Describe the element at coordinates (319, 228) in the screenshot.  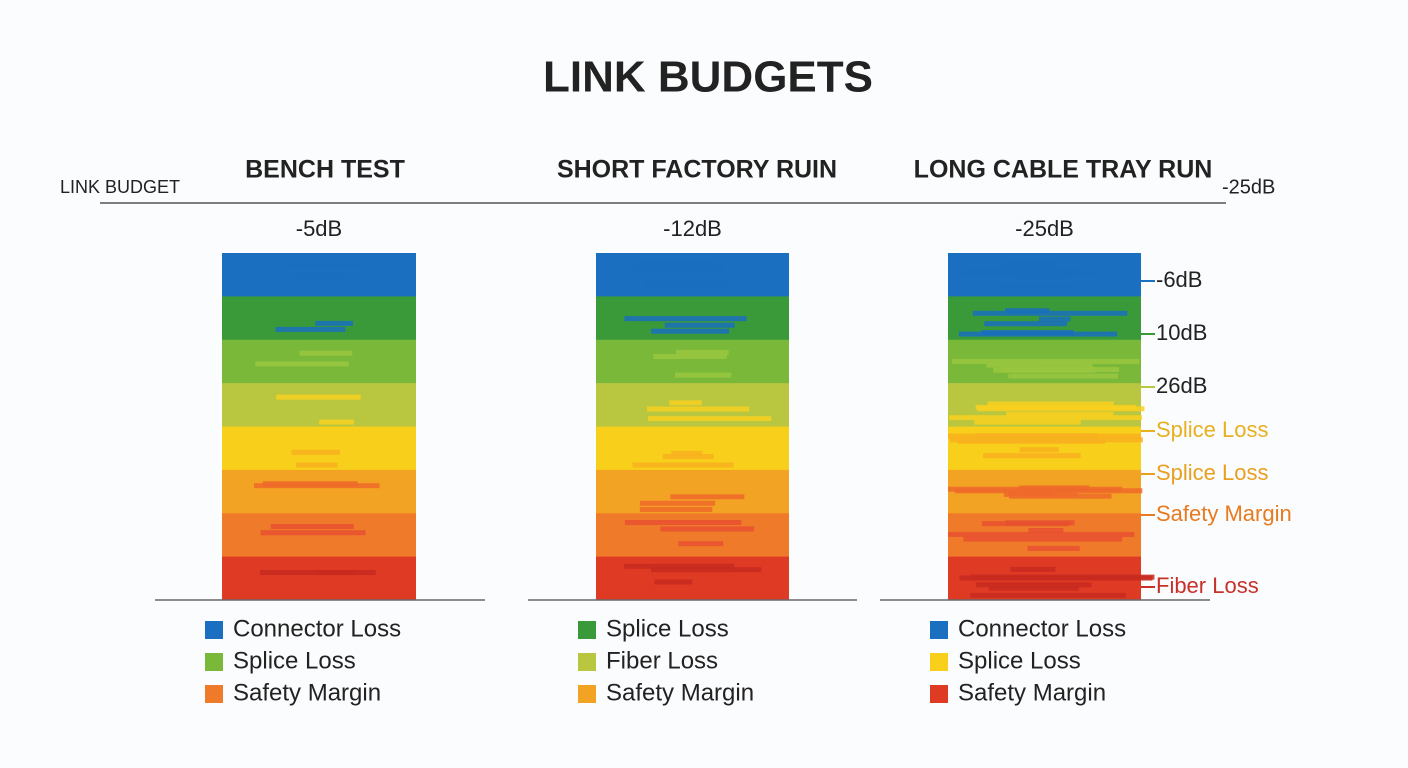
I see `panel-value: -5dB` at that location.